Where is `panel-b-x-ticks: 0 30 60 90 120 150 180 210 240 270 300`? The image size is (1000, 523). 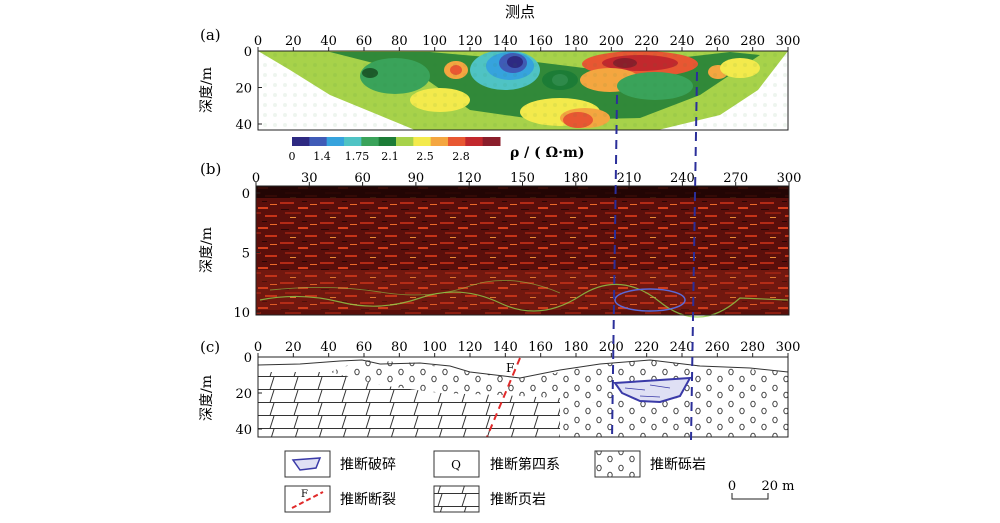
panel-b-x-ticks: 0 30 60 90 120 150 180 210 240 270 300 is located at coordinates (527, 178).